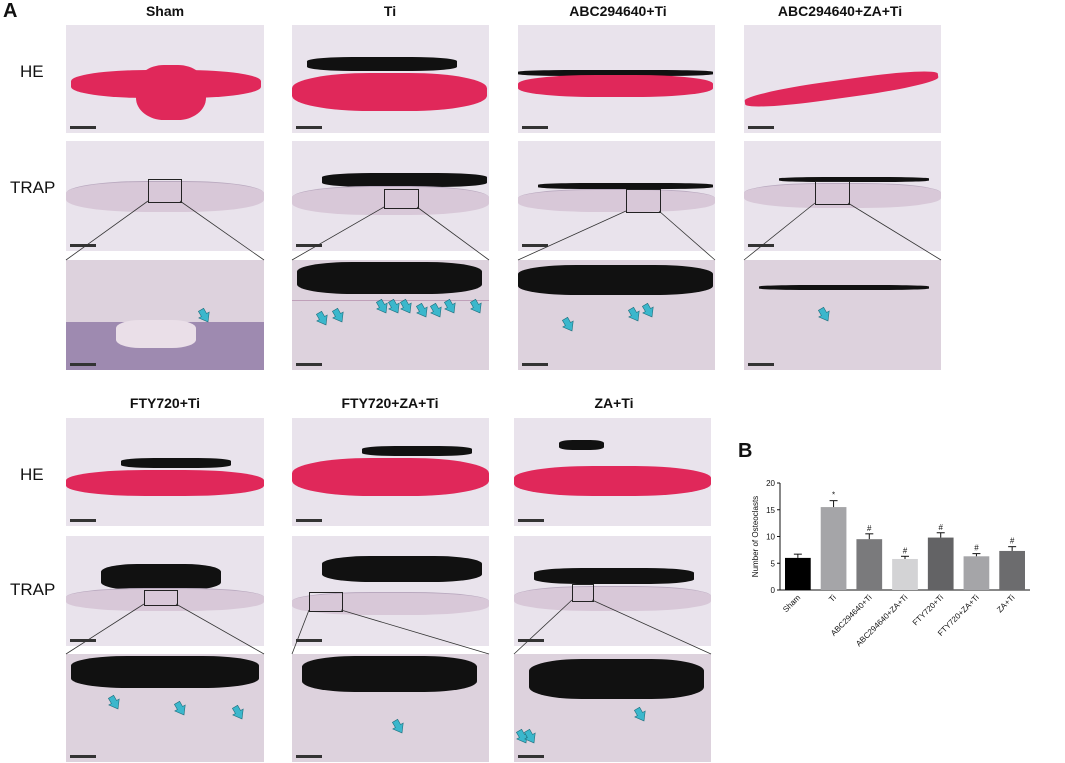 This screenshot has height=763, width=1065. What do you see at coordinates (832, 598) in the screenshot?
I see `x-tick-label: Ti` at bounding box center [832, 598].